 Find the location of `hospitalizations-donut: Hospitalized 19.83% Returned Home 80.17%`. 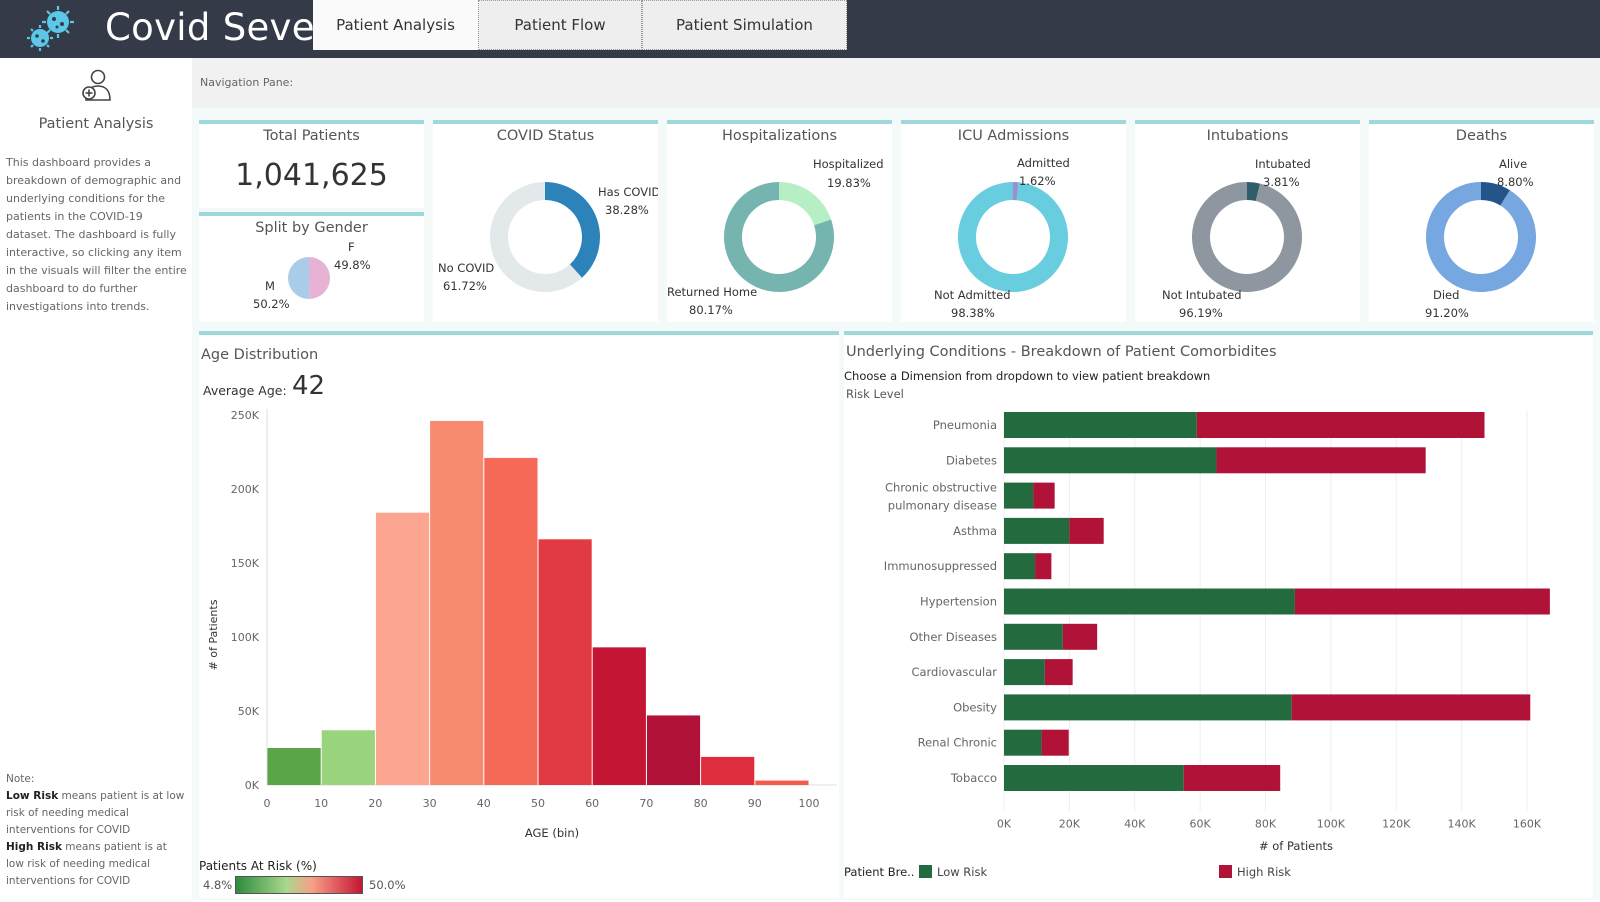

hospitalizations-donut: Hospitalized 19.83% Returned Home 80.17% is located at coordinates (779, 225).